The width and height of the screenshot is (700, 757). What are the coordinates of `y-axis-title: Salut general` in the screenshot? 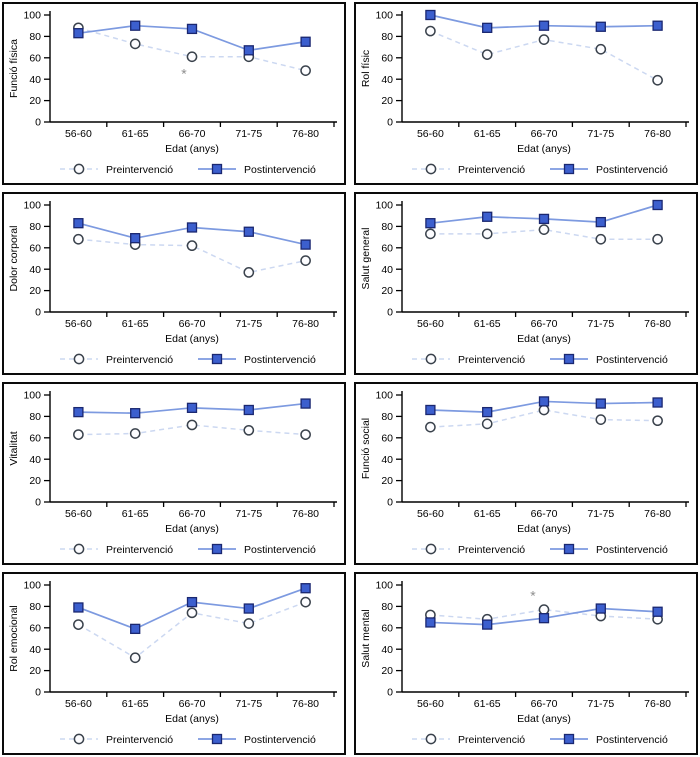 It's located at (366, 259).